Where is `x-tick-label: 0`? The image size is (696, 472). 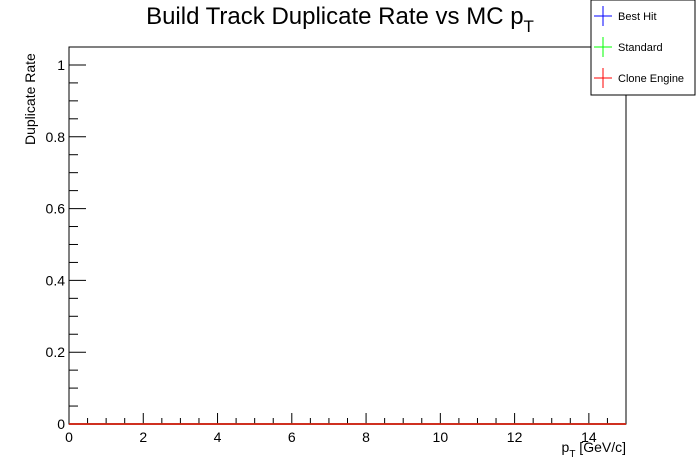 x-tick-label: 0 is located at coordinates (69, 437).